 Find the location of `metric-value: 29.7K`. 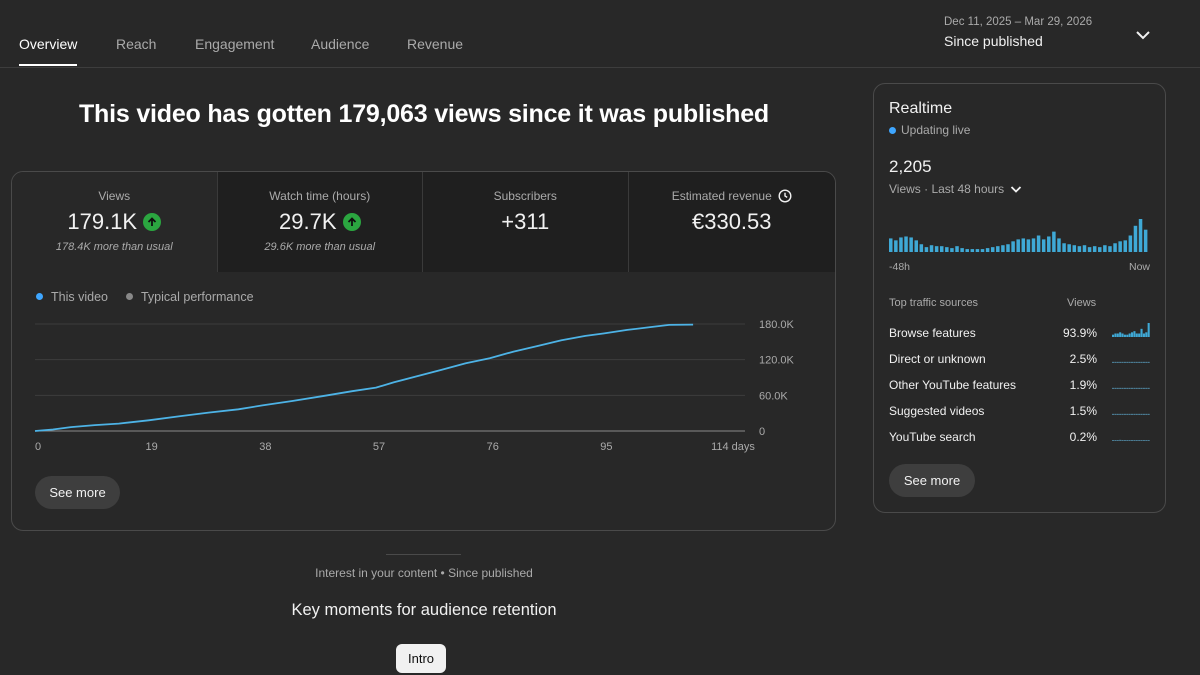

metric-value: 29.7K is located at coordinates (308, 221).